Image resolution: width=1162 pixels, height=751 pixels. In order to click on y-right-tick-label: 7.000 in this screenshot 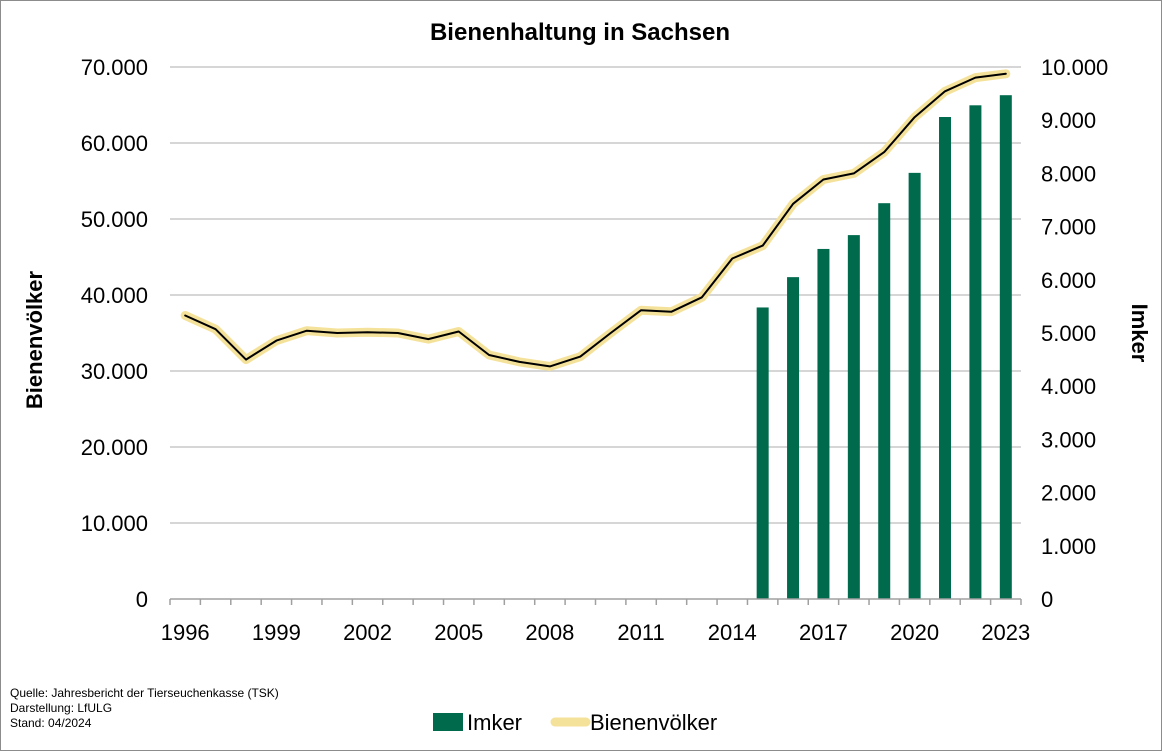, I will do `click(1068, 227)`.